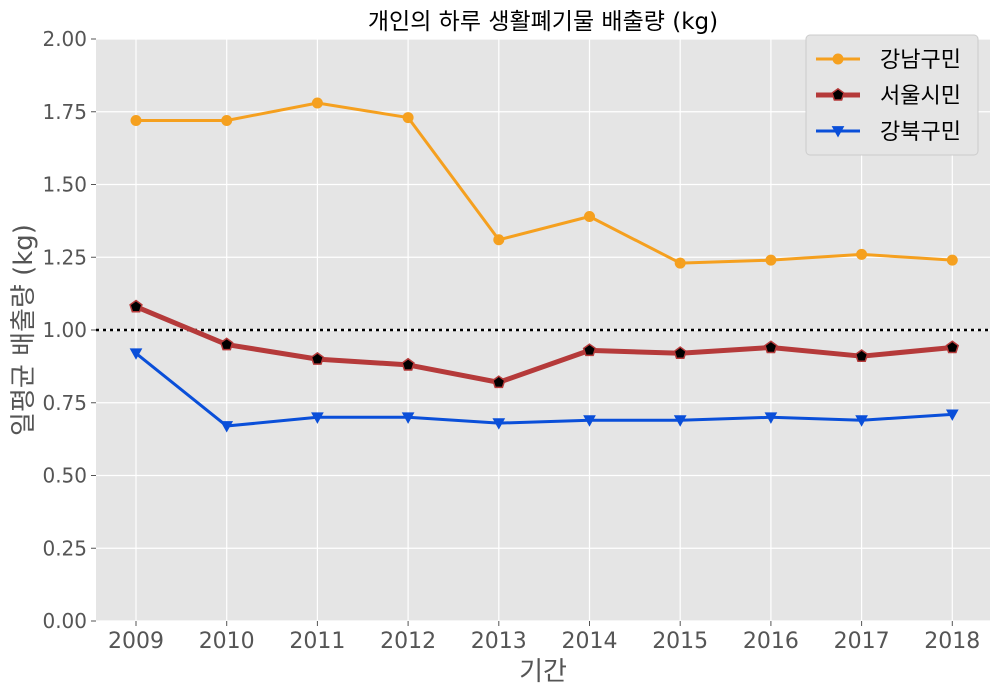 The height and width of the screenshot is (697, 1000). I want to click on y-tick-label: 0.00, so click(64, 621).